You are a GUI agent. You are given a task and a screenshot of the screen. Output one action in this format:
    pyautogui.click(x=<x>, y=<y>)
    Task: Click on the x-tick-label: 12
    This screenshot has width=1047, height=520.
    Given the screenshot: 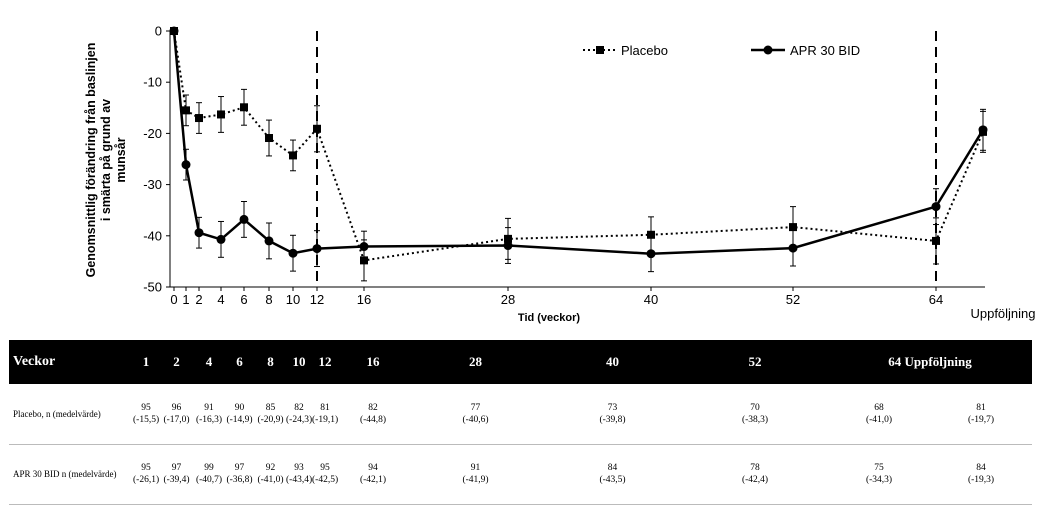 What is the action you would take?
    pyautogui.click(x=317, y=299)
    